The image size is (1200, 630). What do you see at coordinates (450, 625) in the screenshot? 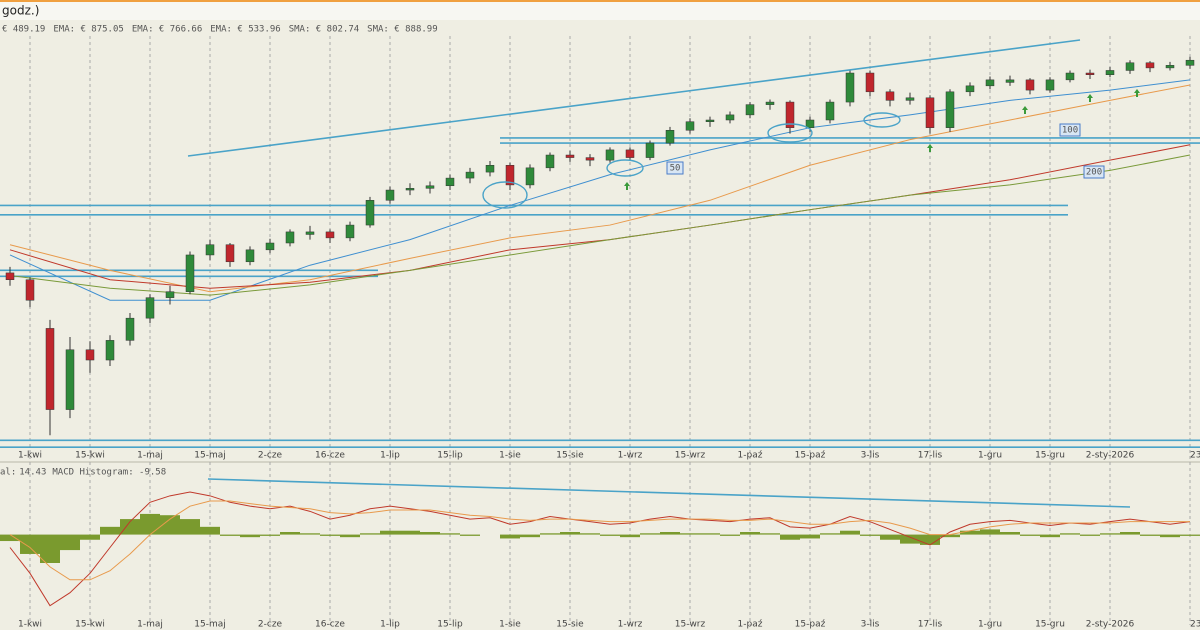
I see `x-tick-label: 15-lip` at bounding box center [450, 625].